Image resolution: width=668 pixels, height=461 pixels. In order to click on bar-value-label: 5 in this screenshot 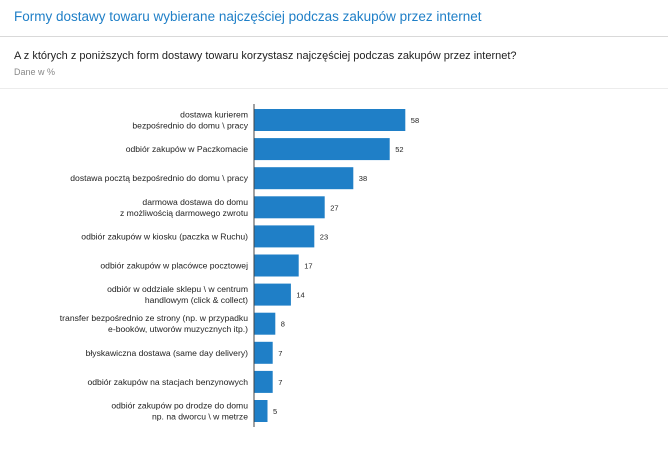, I will do `click(275, 411)`.